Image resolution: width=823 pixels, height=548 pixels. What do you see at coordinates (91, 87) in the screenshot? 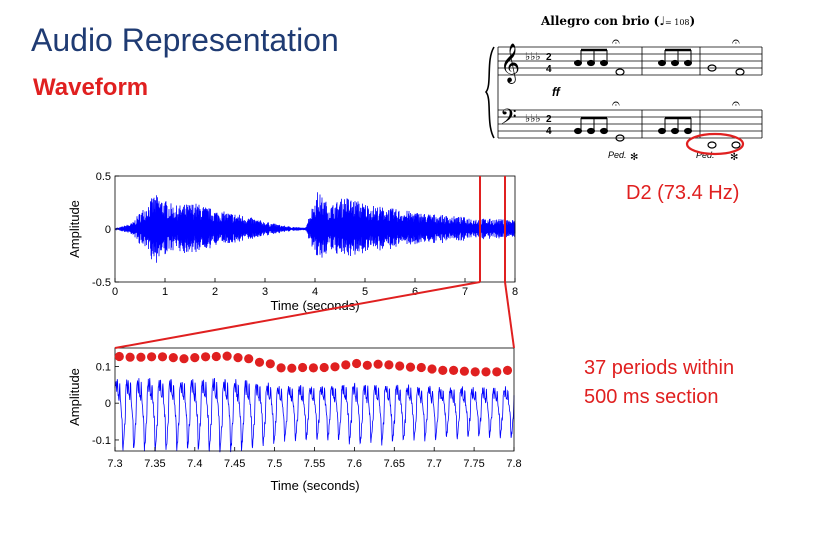
I see `slide-subtitle: Waveform` at bounding box center [91, 87].